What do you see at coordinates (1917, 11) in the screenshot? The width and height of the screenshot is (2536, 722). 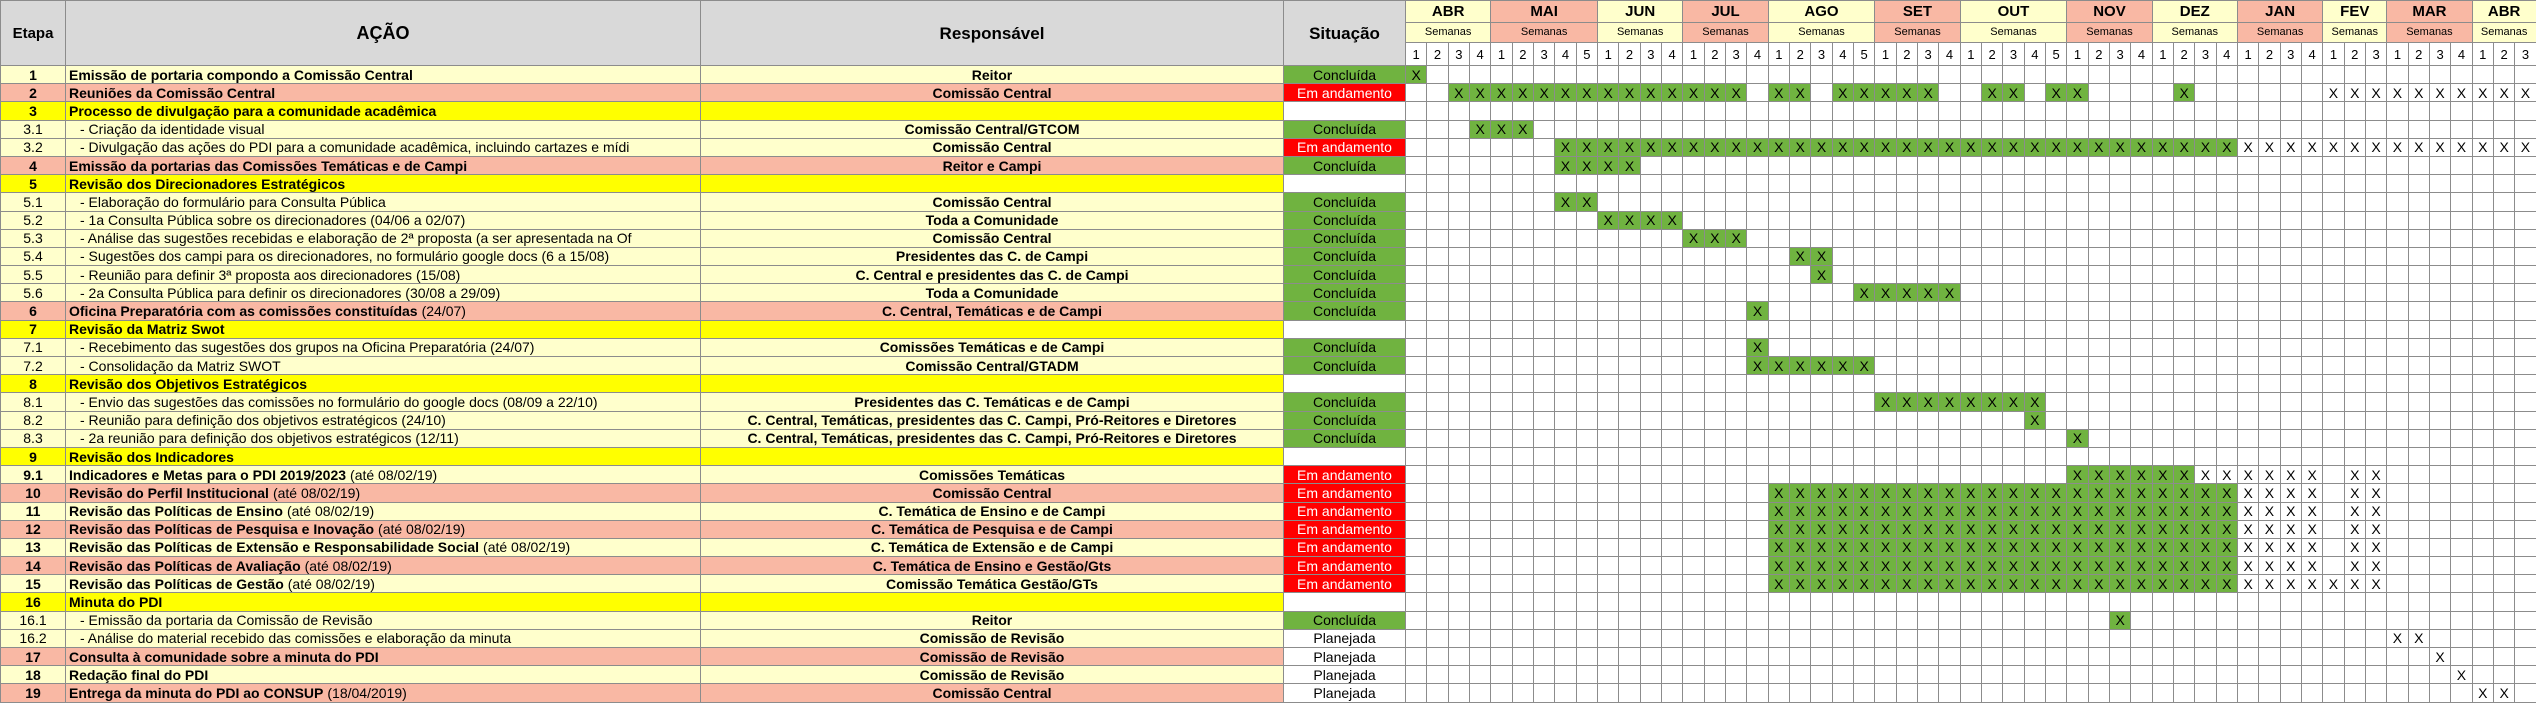 I see `month-header: SET` at bounding box center [1917, 11].